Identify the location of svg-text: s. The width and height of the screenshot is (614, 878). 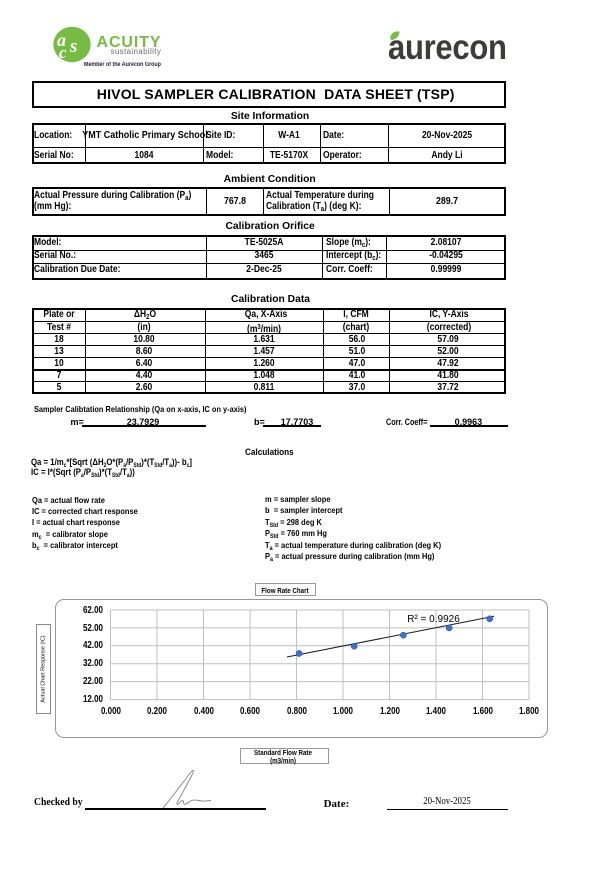
(73, 46).